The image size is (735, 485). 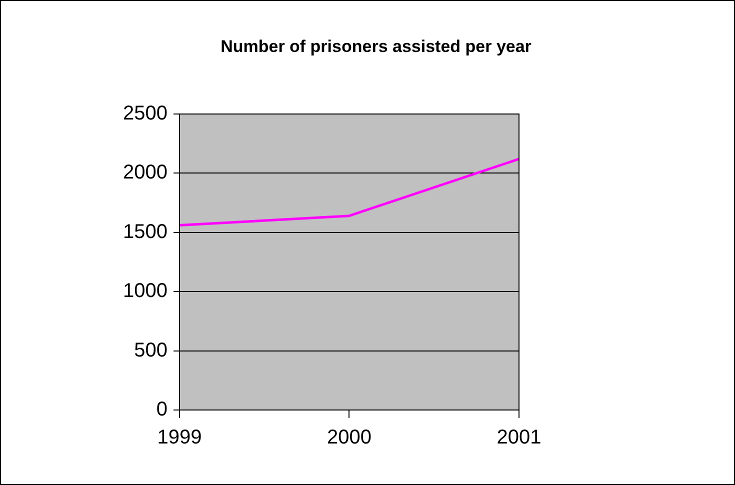 I want to click on x-tick-label: 2000, so click(x=349, y=437).